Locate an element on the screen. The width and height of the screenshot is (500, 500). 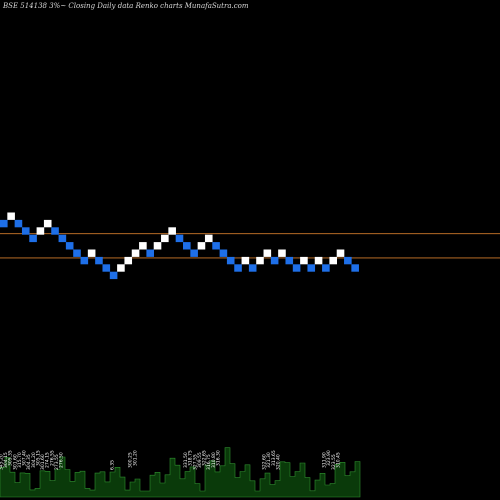
volume-label: 273.55 is located at coordinates (57, 462).